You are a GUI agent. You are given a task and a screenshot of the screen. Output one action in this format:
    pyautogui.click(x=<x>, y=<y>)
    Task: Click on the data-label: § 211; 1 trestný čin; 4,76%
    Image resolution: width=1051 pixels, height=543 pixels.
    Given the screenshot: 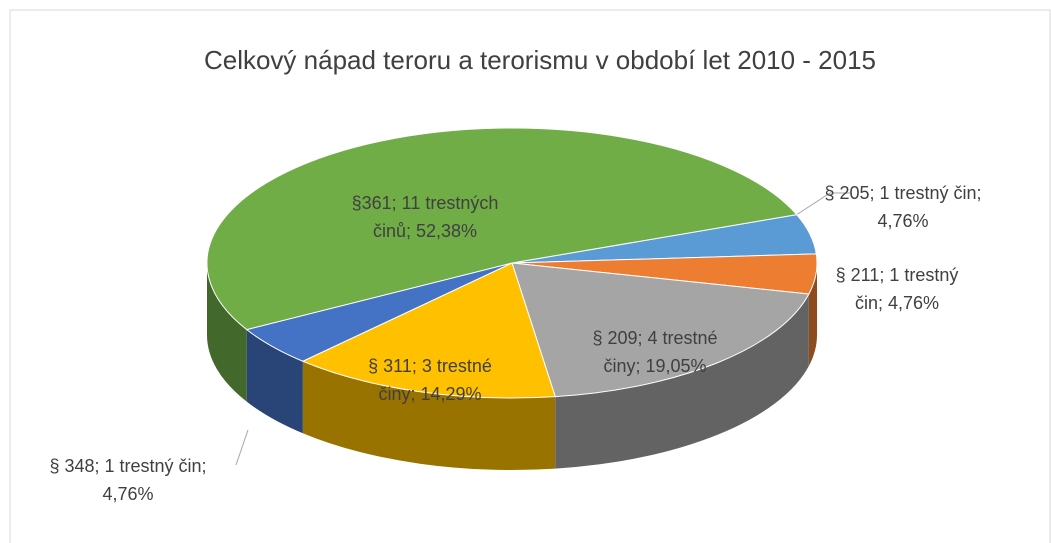 What is the action you would take?
    pyautogui.click(x=897, y=289)
    